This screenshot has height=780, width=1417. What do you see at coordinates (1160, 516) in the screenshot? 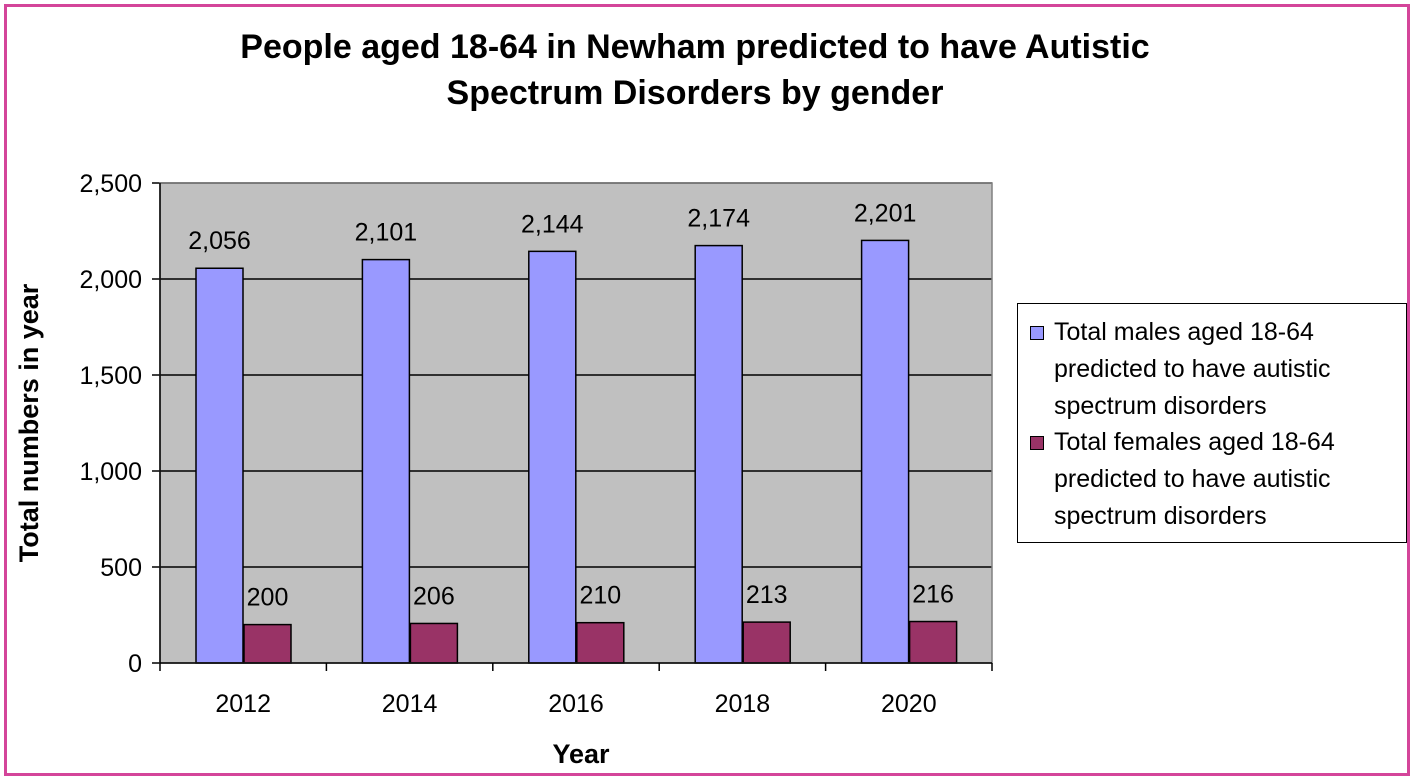
I see `legend-females-line-3: spectrum disorders` at bounding box center [1160, 516].